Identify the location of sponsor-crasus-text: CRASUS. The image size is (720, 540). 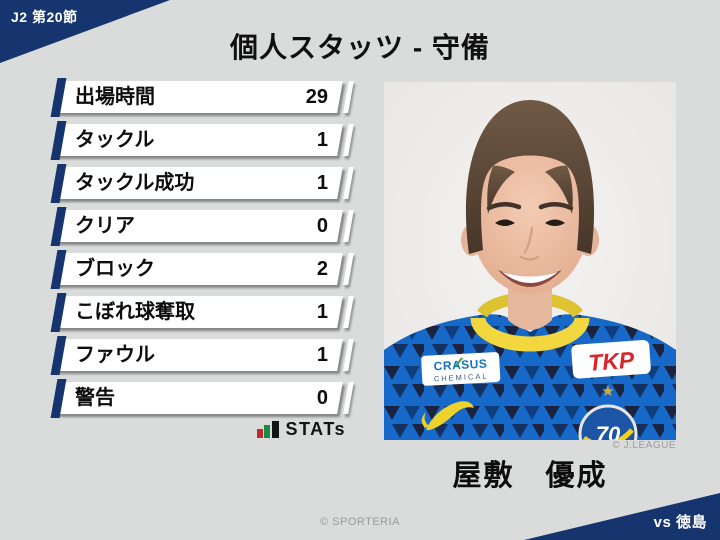
(460, 365).